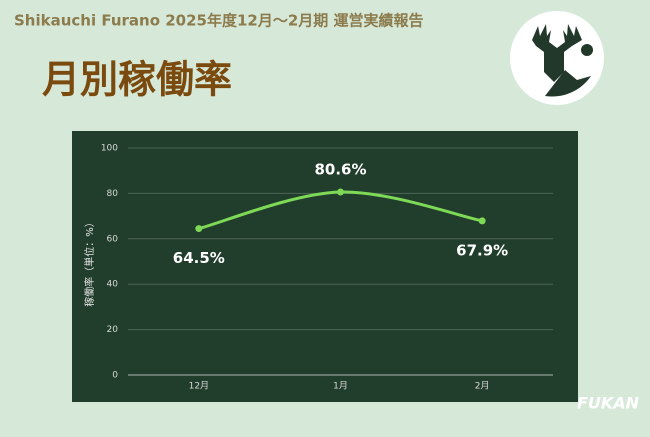  Describe the element at coordinates (199, 386) in the screenshot. I see `x-tick-label: 12月` at that location.